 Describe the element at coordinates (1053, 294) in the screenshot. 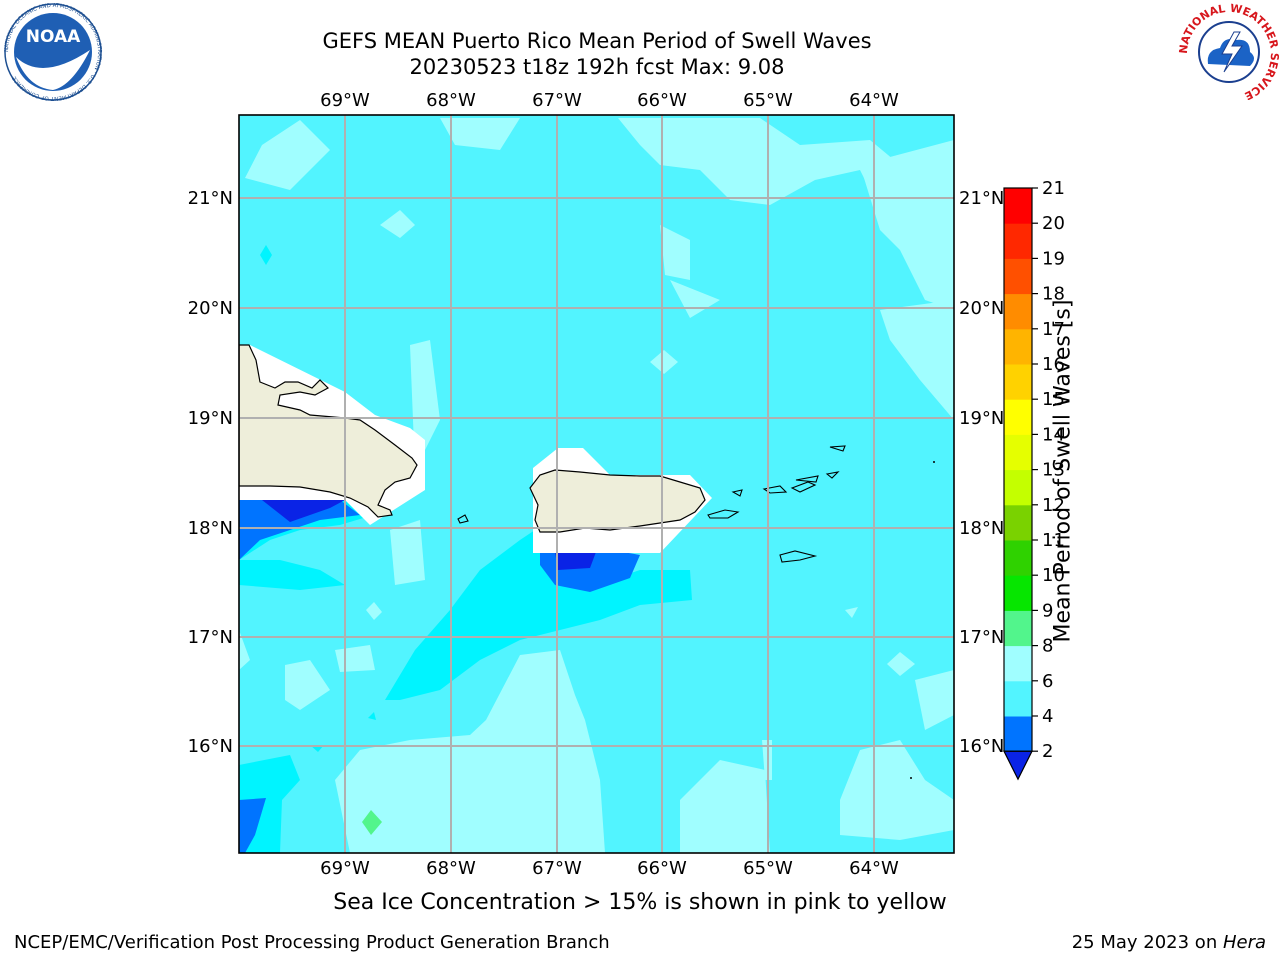

I see `colorbar-tick-label: 18` at that location.